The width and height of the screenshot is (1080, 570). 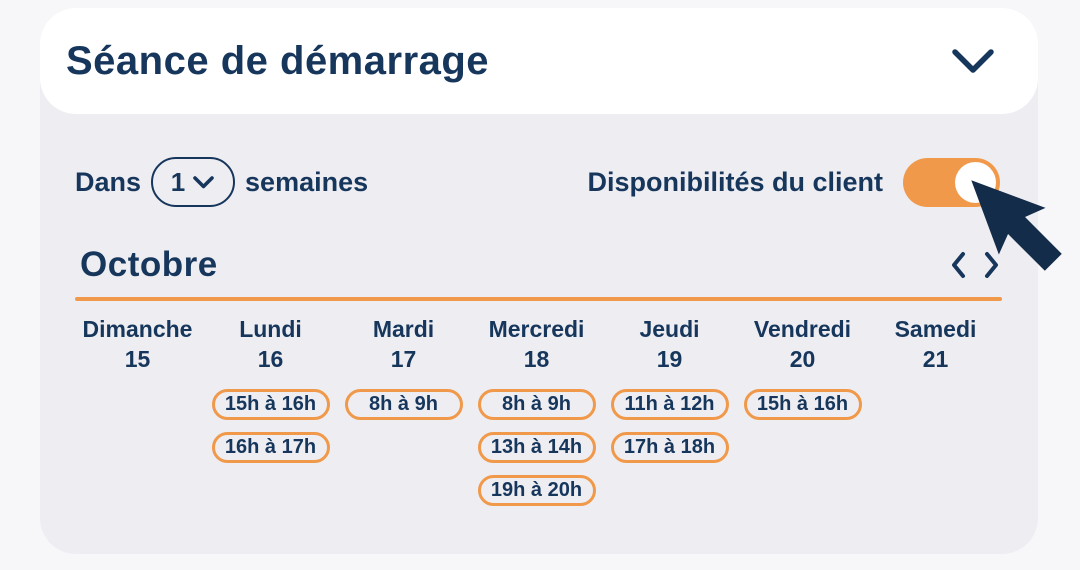 I want to click on month-divider, so click(x=538, y=299).